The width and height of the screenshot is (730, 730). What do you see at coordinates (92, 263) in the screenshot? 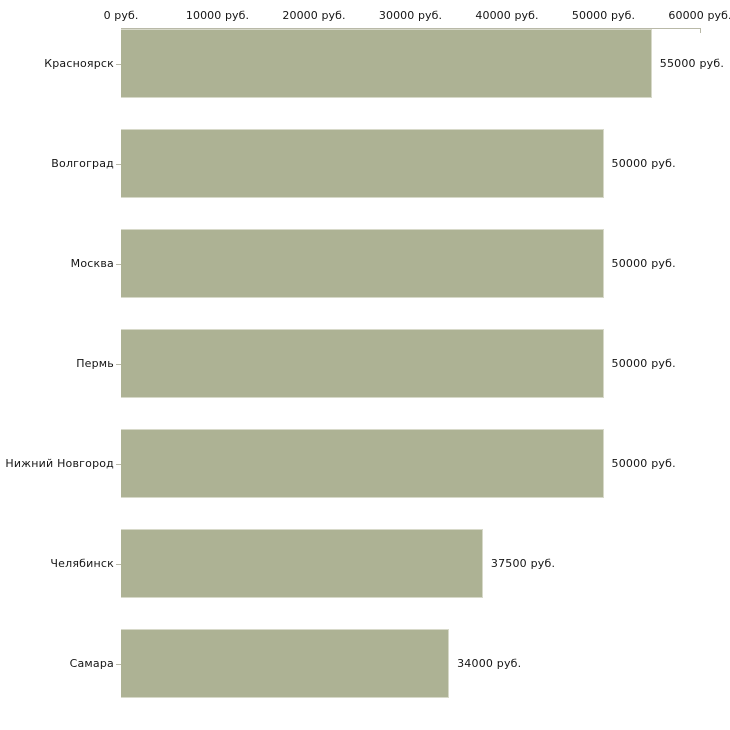
I see `category-label: Москва` at bounding box center [92, 263].